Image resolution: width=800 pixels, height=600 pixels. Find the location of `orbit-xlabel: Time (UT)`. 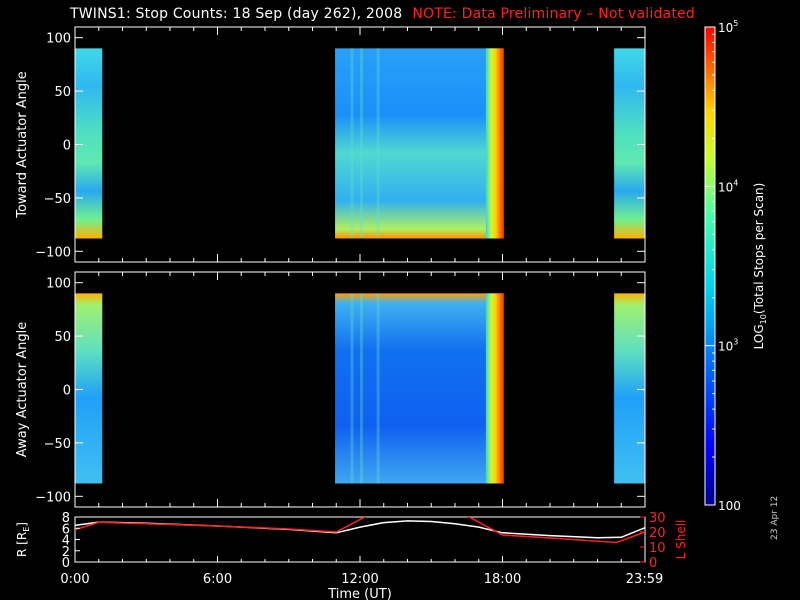

orbit-xlabel: Time (UT) is located at coordinates (359, 593).